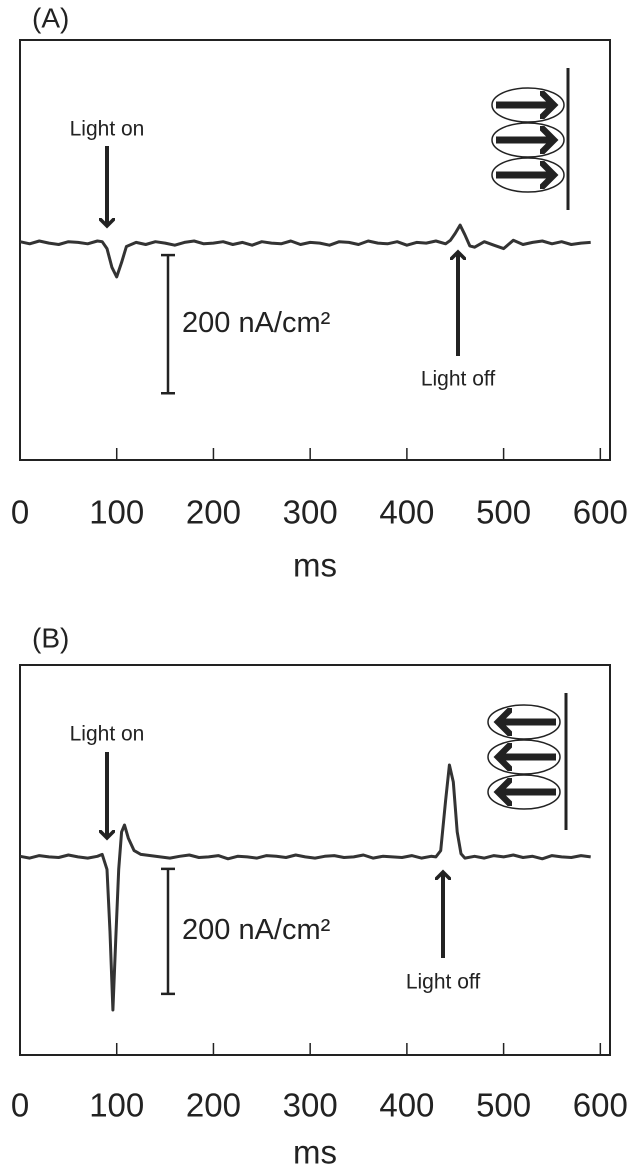 Image resolution: width=634 pixels, height=1171 pixels. Describe the element at coordinates (50, 637) in the screenshot. I see `panel-label: (B)` at that location.